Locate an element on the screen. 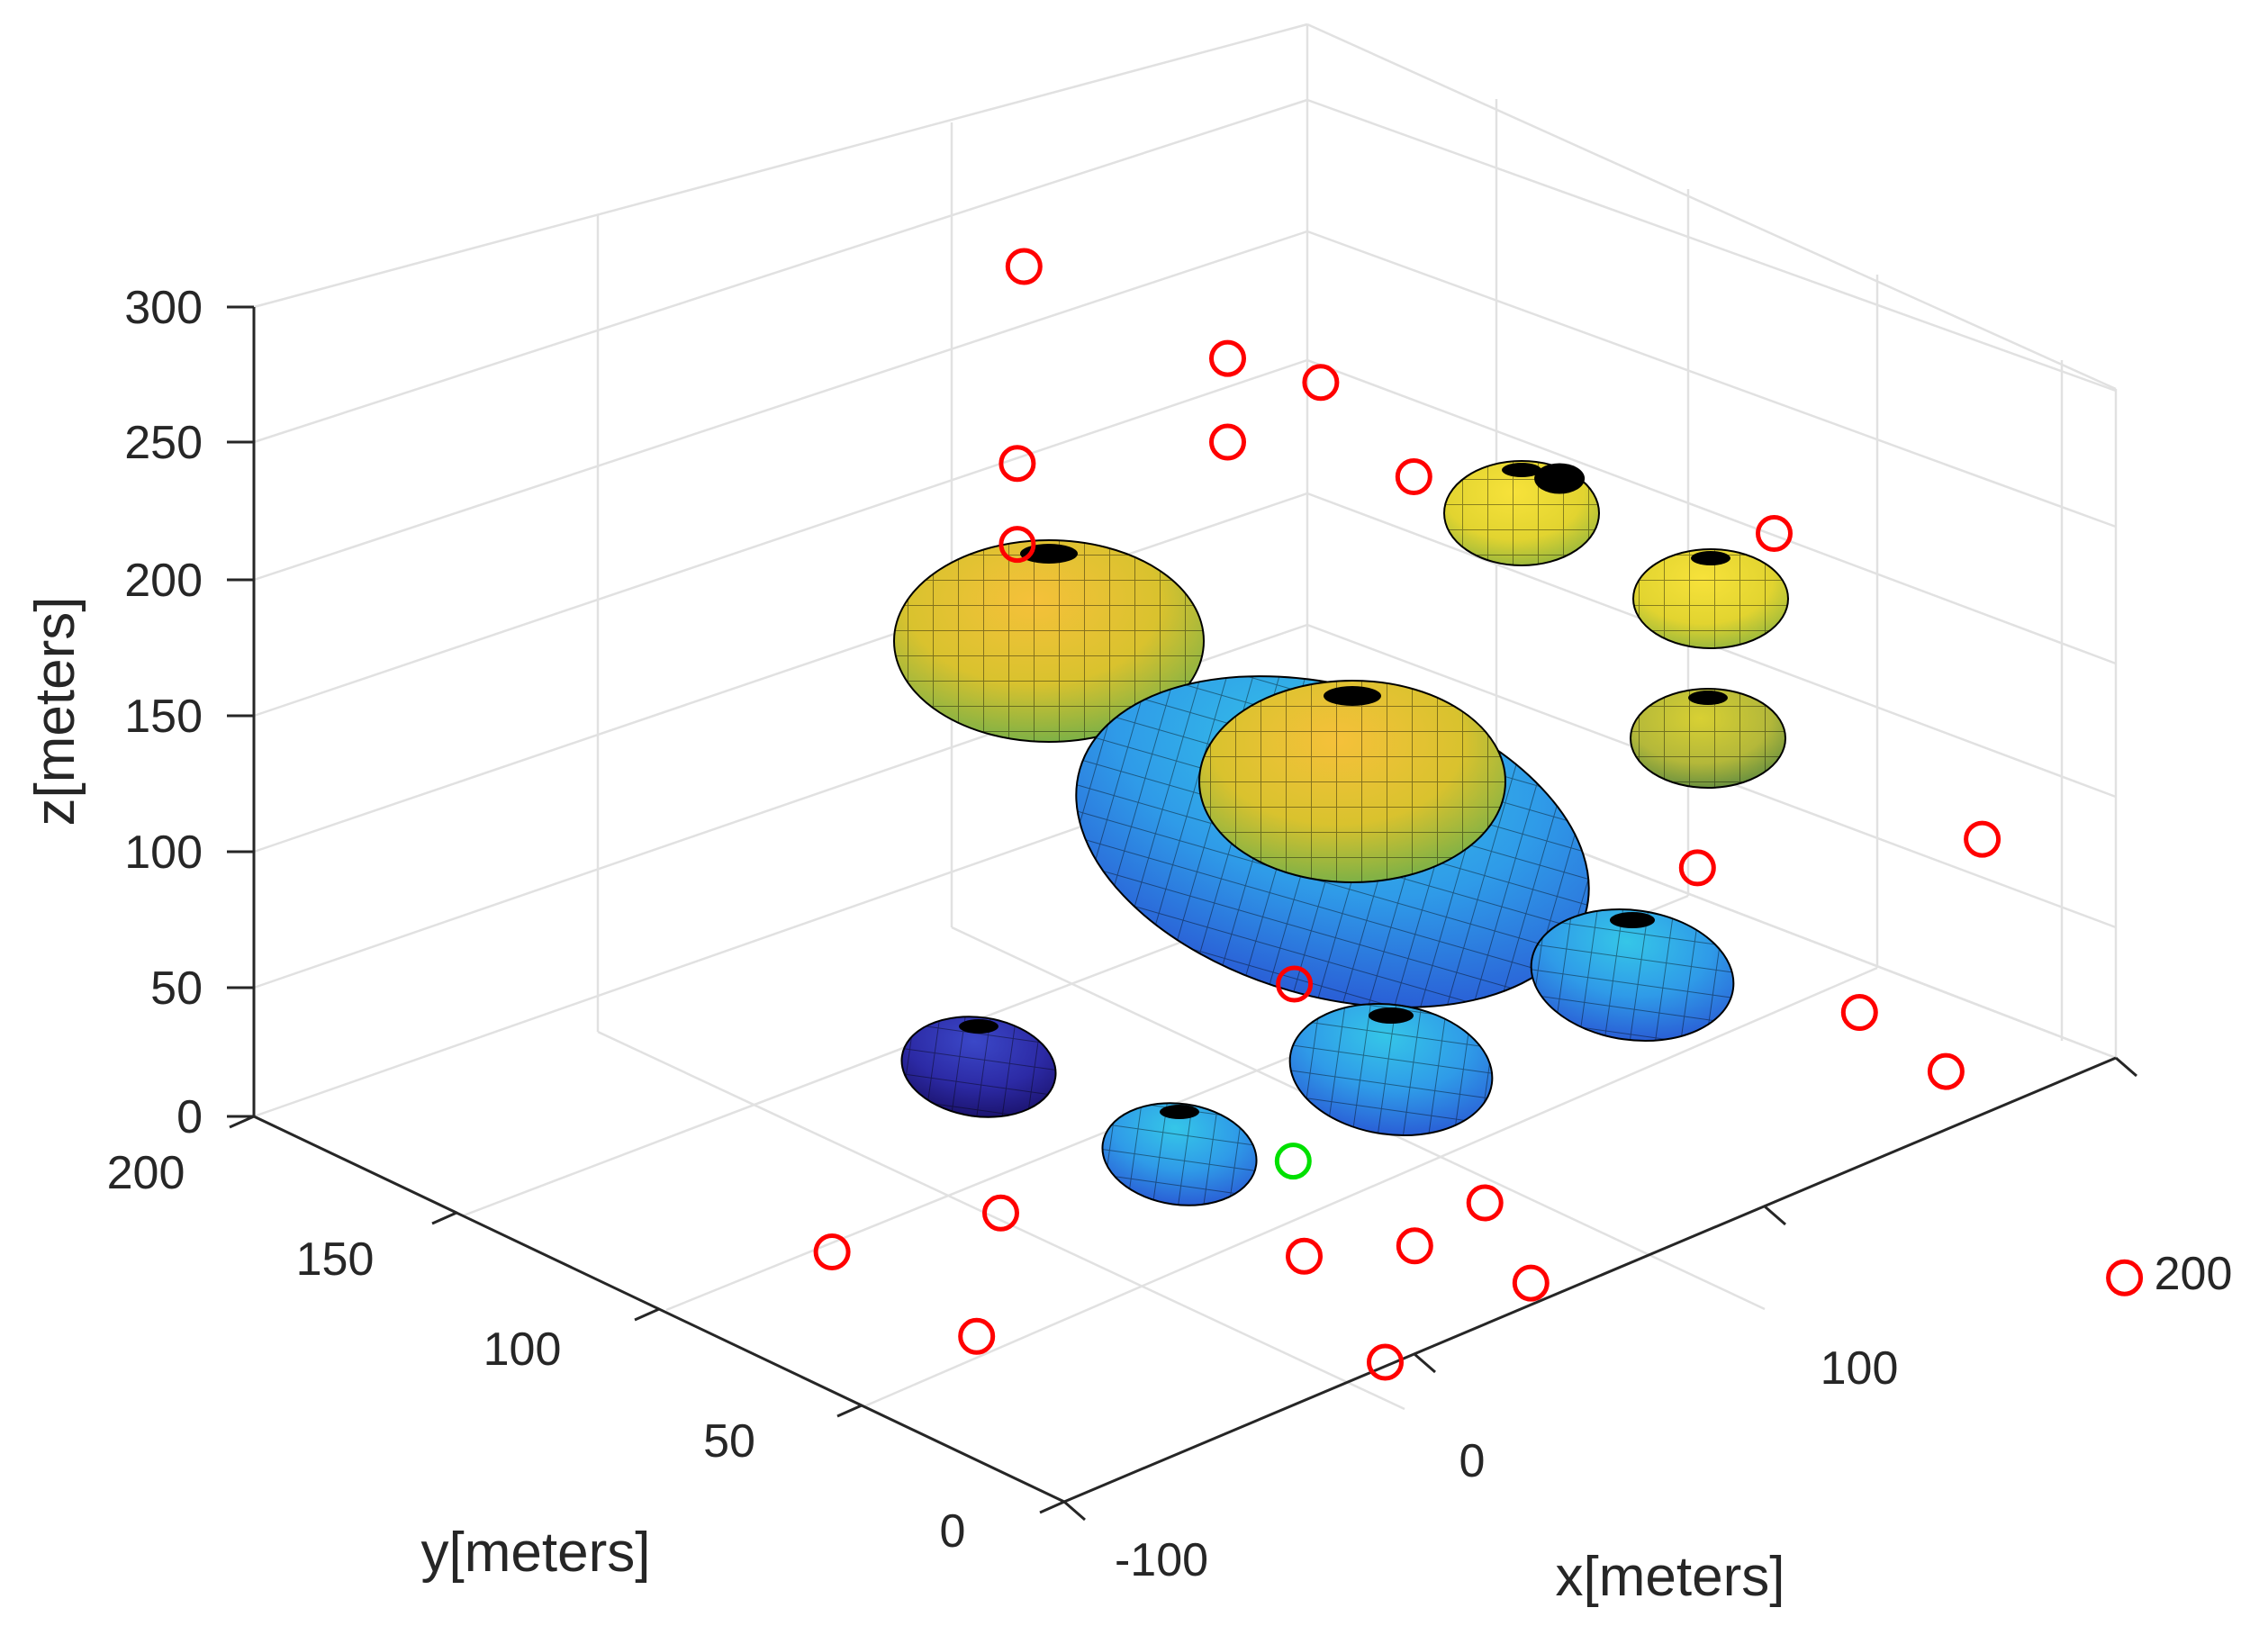  x-tick-label: -100 is located at coordinates (1161, 1560).